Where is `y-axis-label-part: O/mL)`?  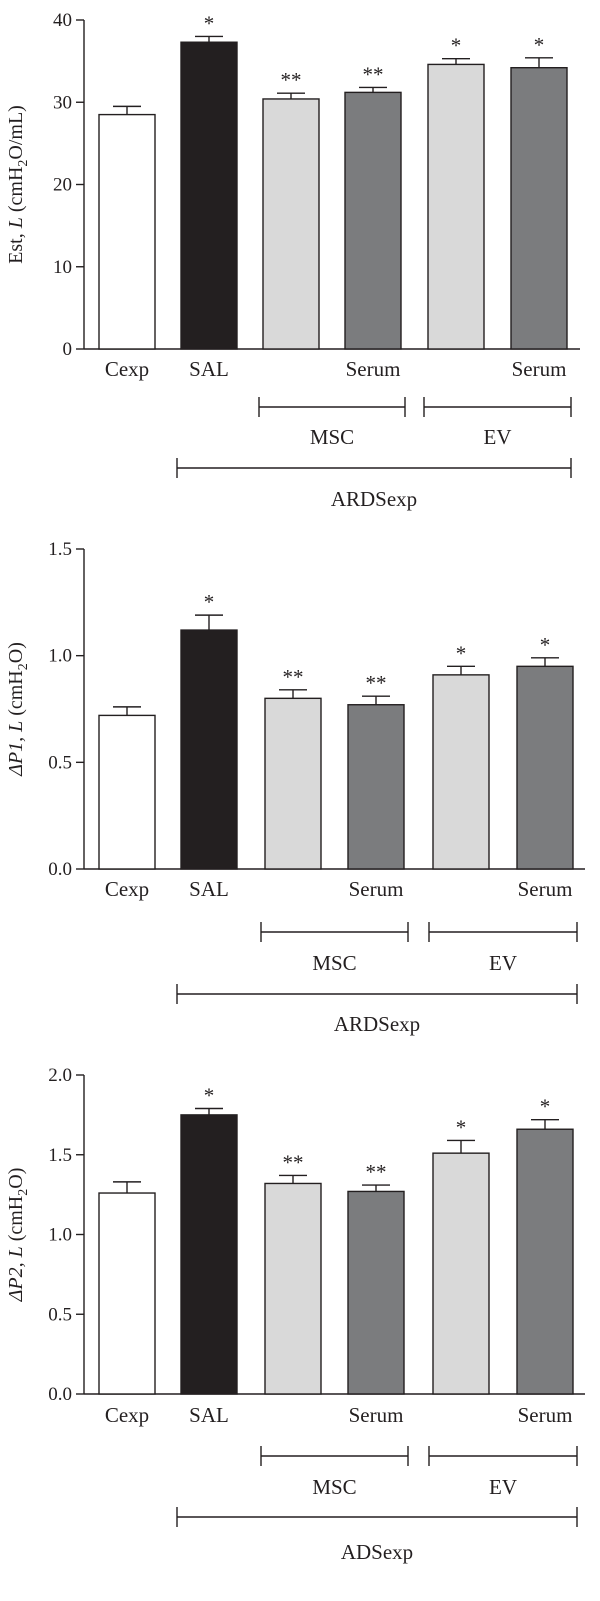 y-axis-label-part: O/mL) is located at coordinates (16, 132).